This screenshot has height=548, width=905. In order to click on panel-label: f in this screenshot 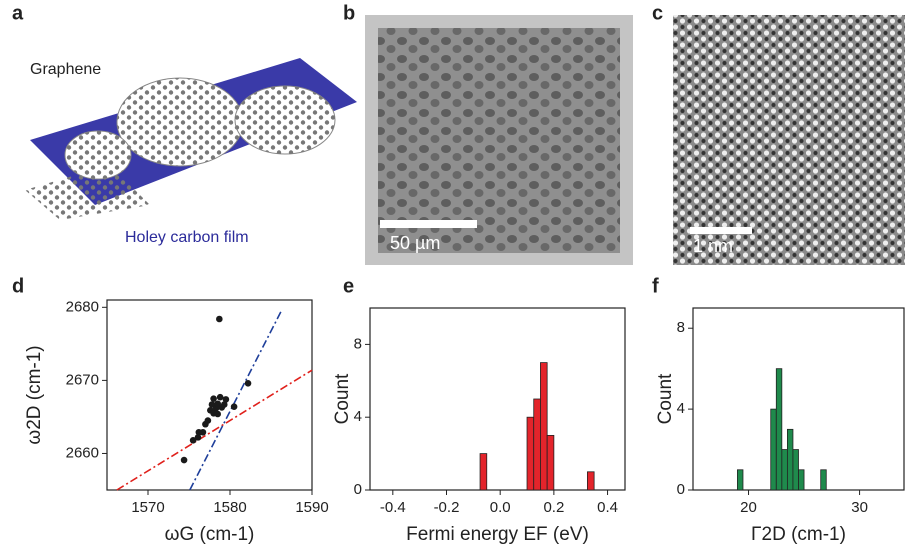, I will do `click(655, 286)`.